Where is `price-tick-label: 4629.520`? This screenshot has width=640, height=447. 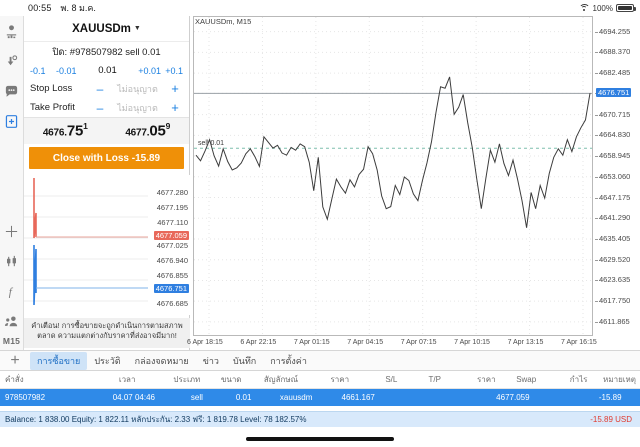
price-tick-label: 4629.520 is located at coordinates (615, 259).